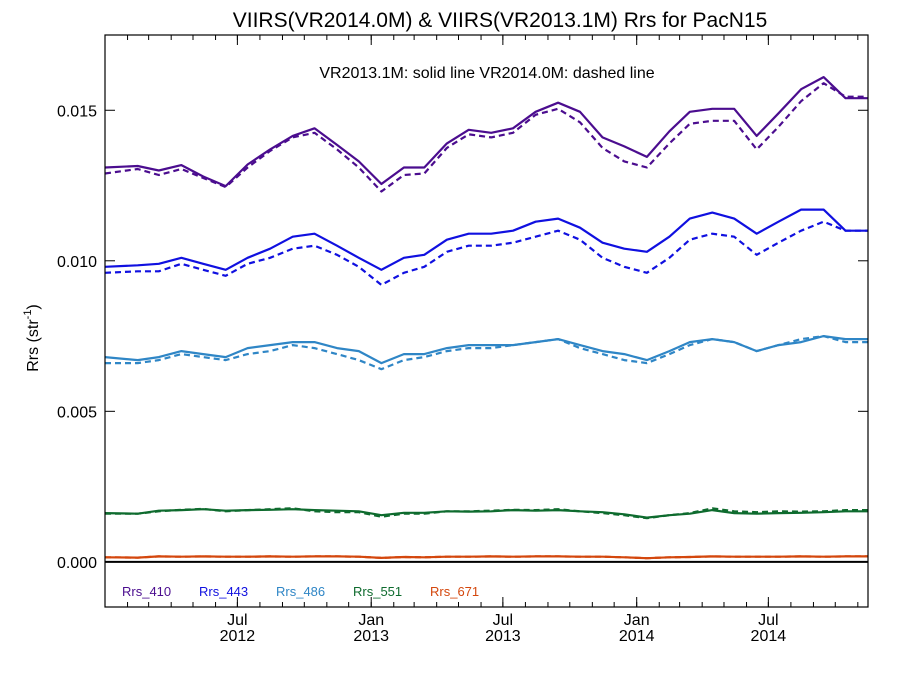 Image resolution: width=900 pixels, height=675 pixels. Describe the element at coordinates (33, 306) in the screenshot. I see `y-axis-label-close: )` at that location.